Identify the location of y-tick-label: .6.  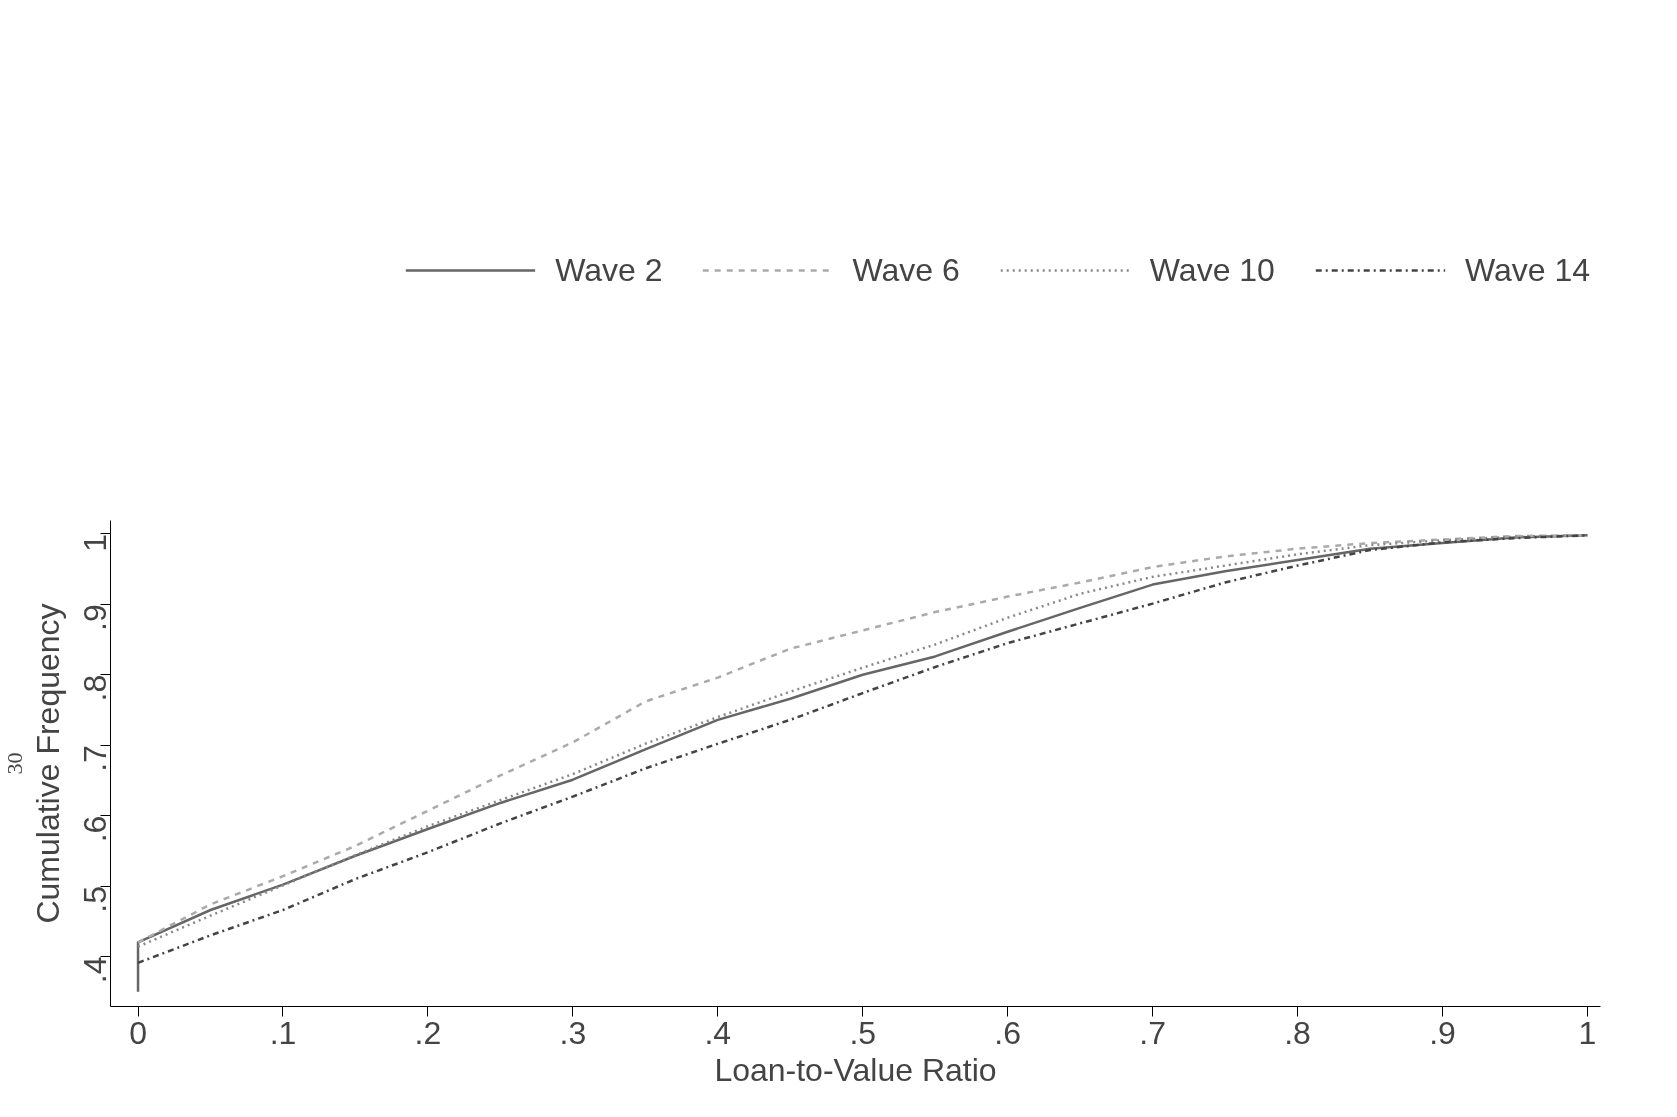
(95, 829).